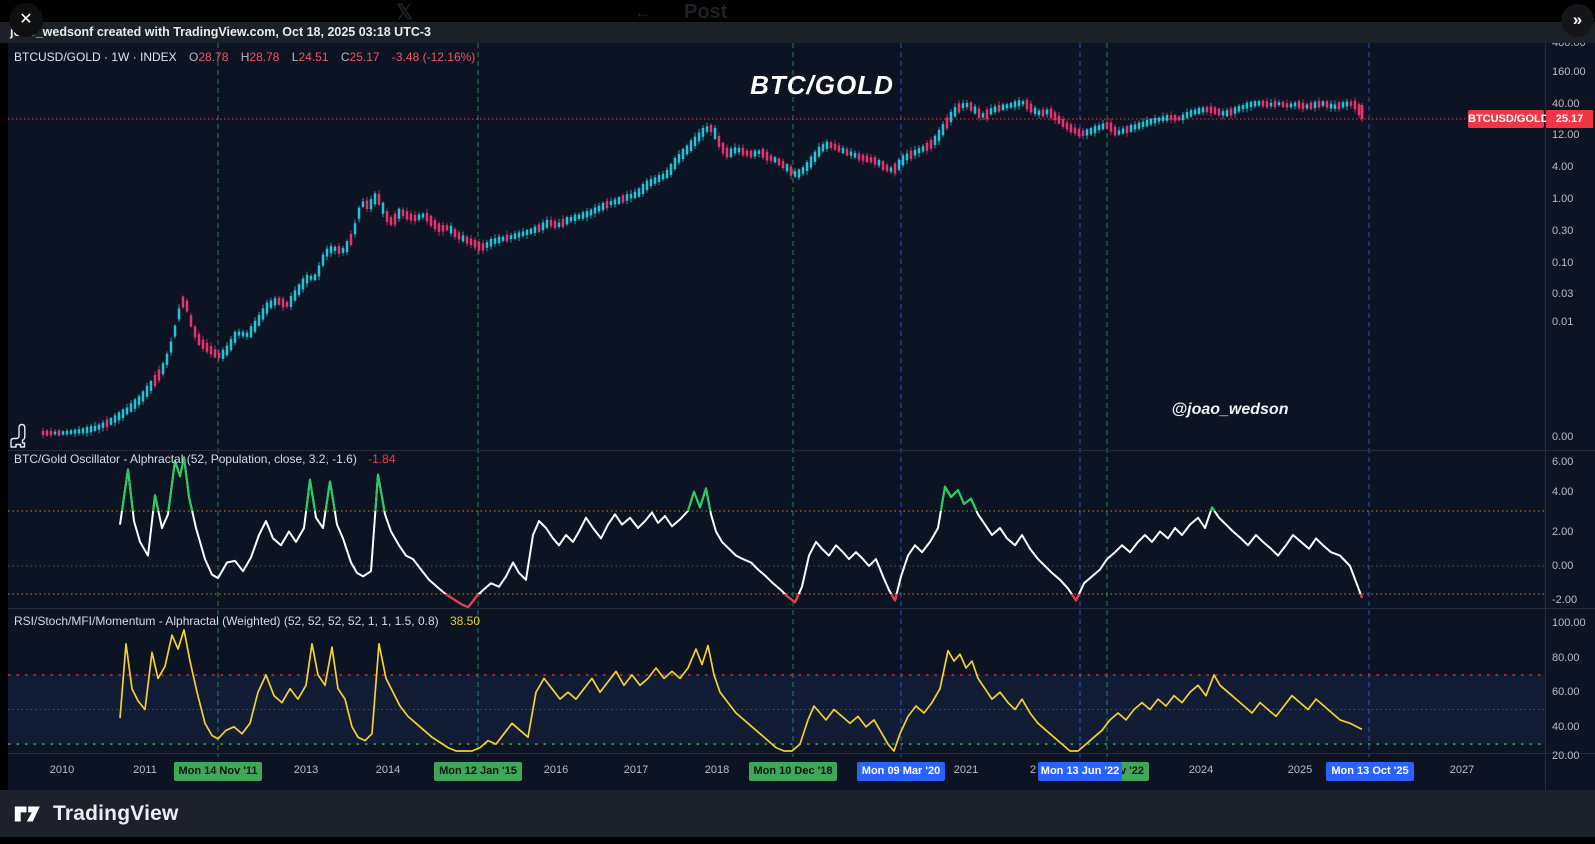 This screenshot has height=844, width=1595. I want to click on rsi-value: 38.50, so click(465, 621).